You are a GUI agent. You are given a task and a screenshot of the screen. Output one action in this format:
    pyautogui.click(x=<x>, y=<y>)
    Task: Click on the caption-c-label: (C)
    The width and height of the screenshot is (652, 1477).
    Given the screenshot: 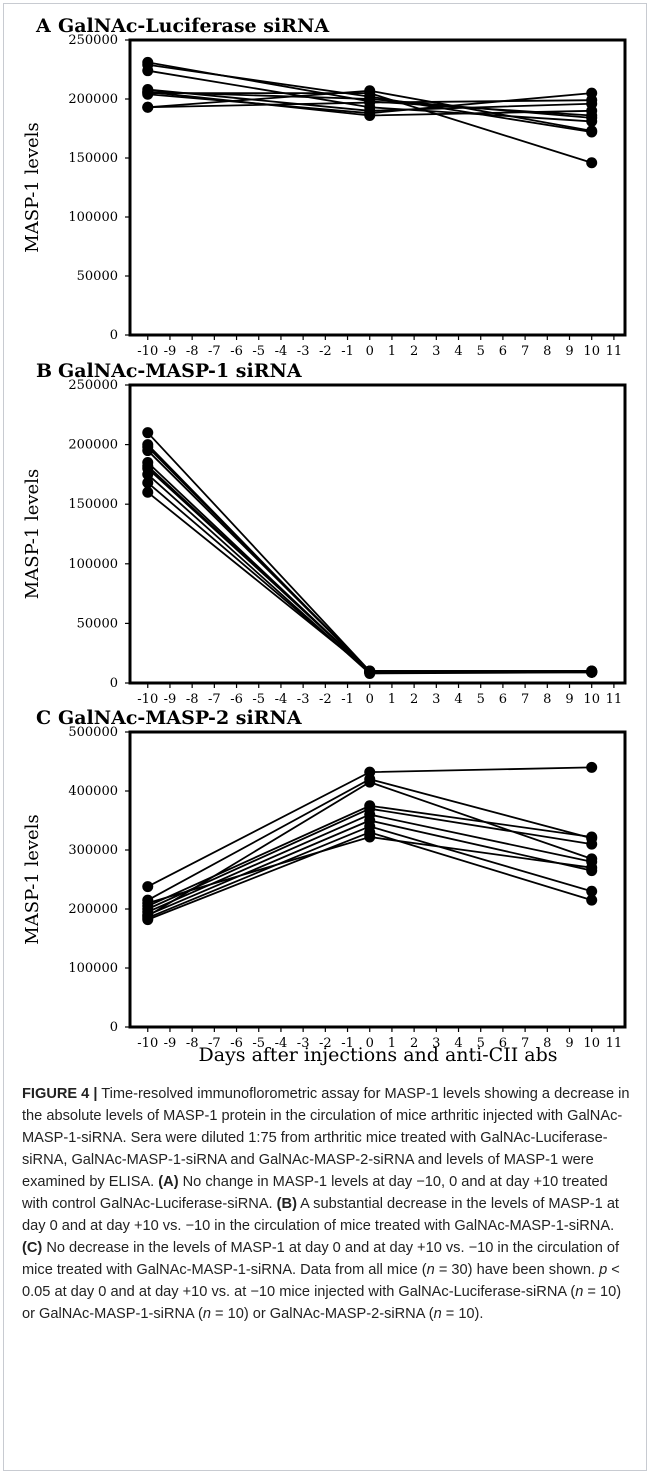 What is the action you would take?
    pyautogui.click(x=32, y=1248)
    